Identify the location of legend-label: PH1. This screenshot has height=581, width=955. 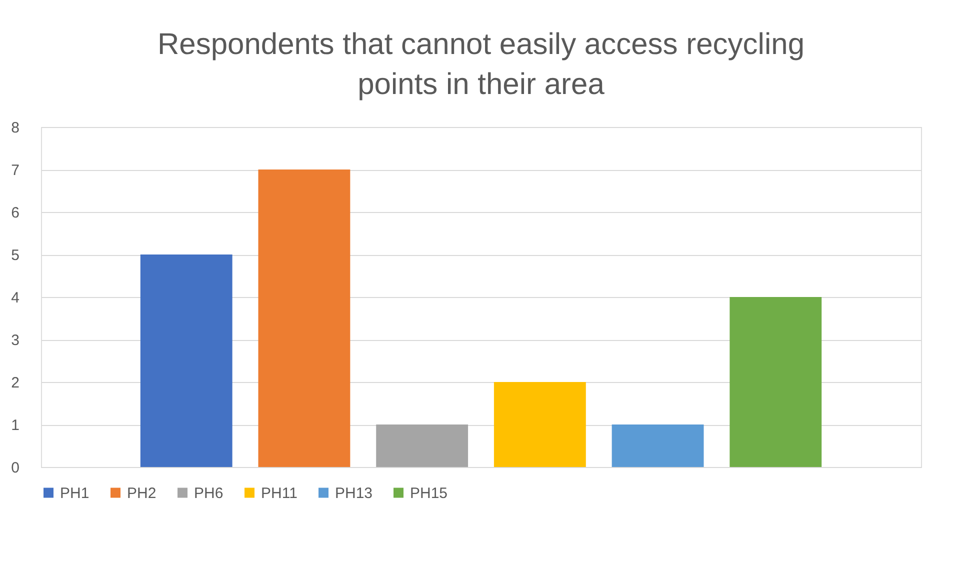
(75, 493).